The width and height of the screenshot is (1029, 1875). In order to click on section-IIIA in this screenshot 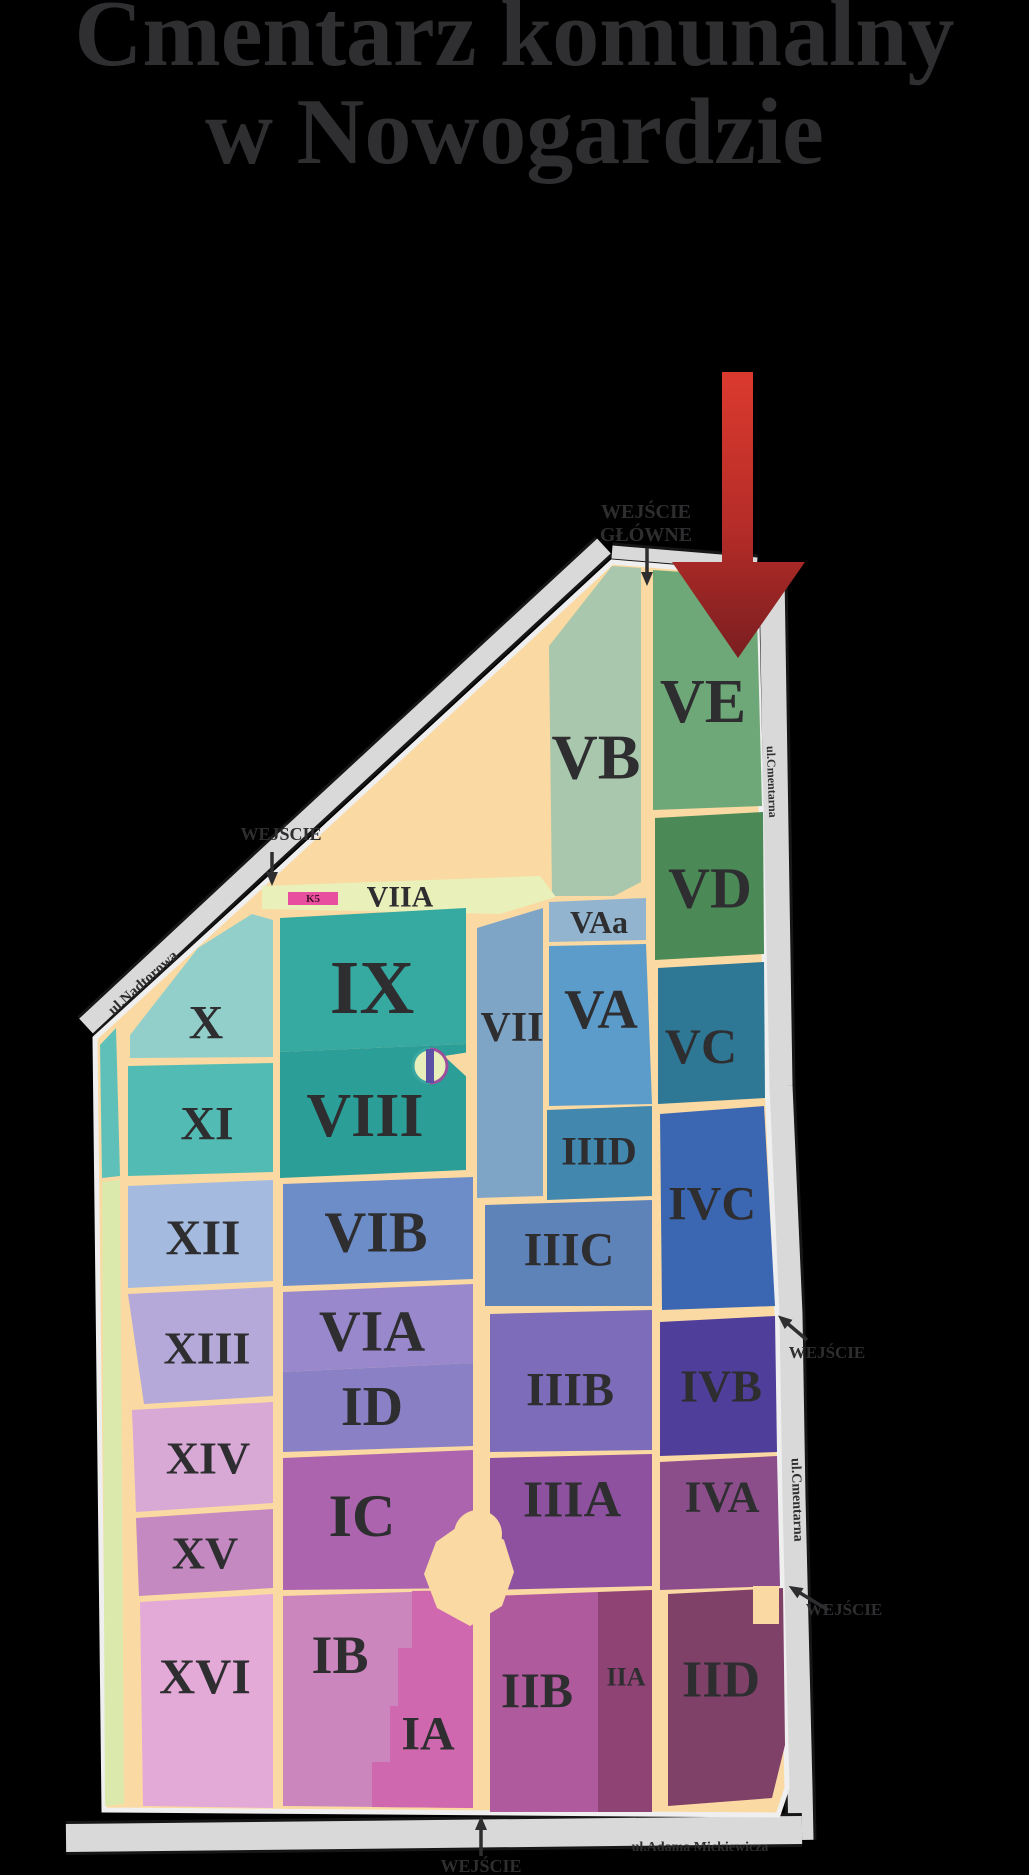, I will do `click(571, 1522)`.